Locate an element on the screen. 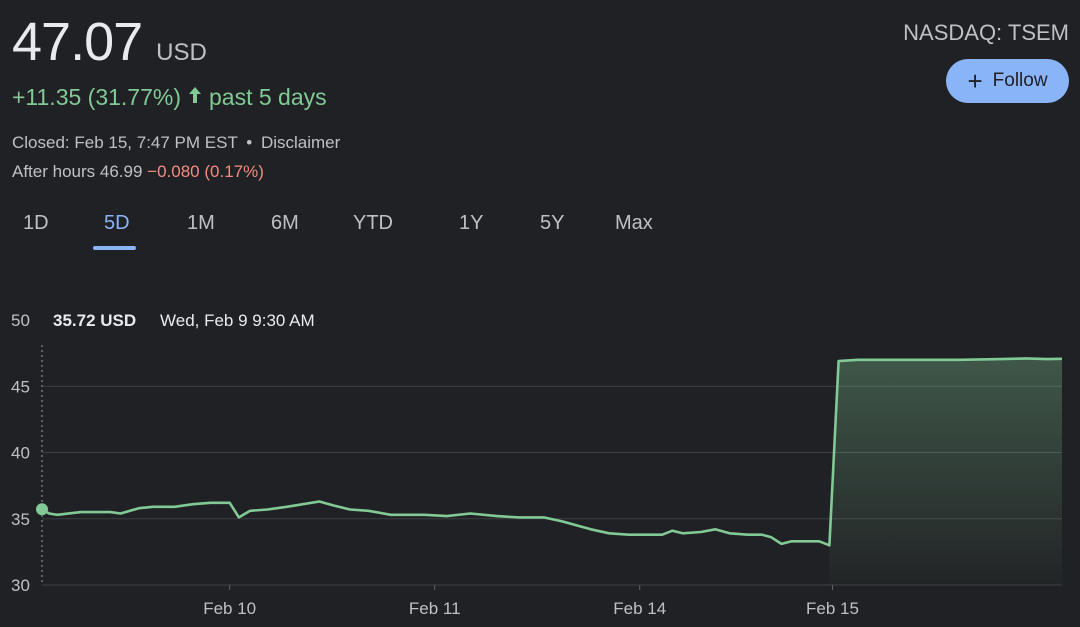 This screenshot has width=1080, height=627. disclaimer-link: Disclaimer is located at coordinates (300, 142).